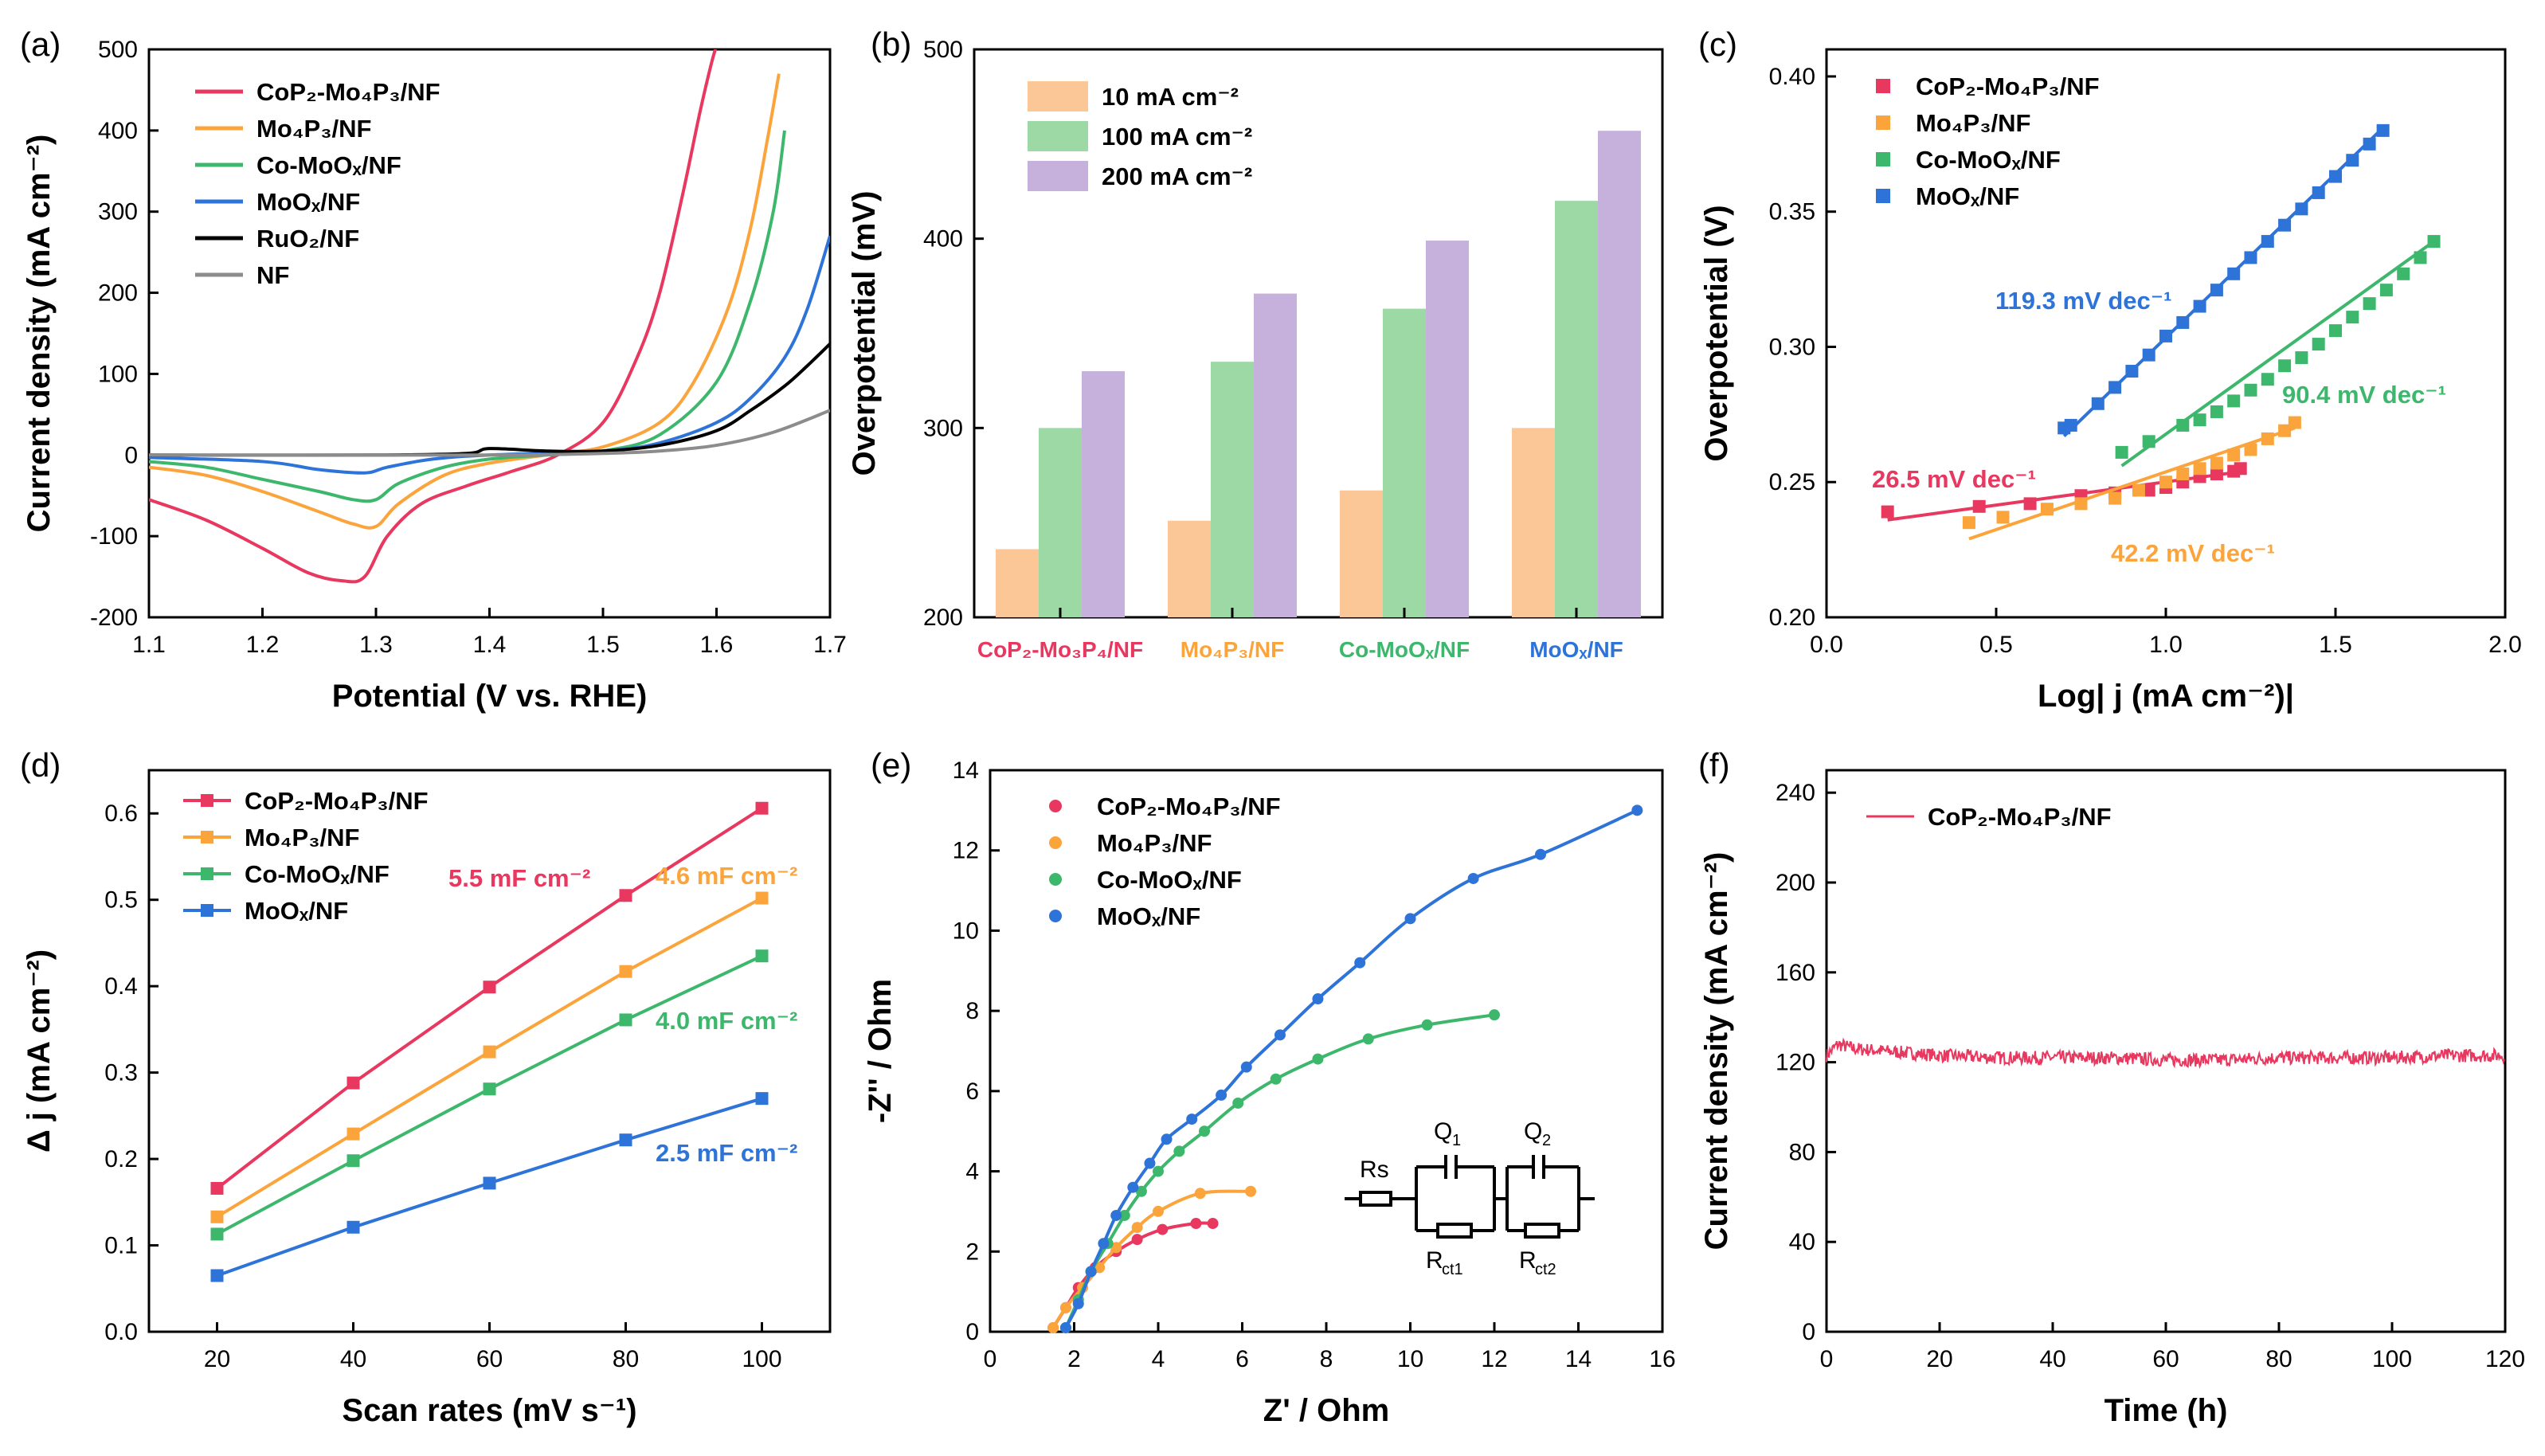  Describe the element at coordinates (207, 800) in the screenshot. I see `legend-marker` at that location.